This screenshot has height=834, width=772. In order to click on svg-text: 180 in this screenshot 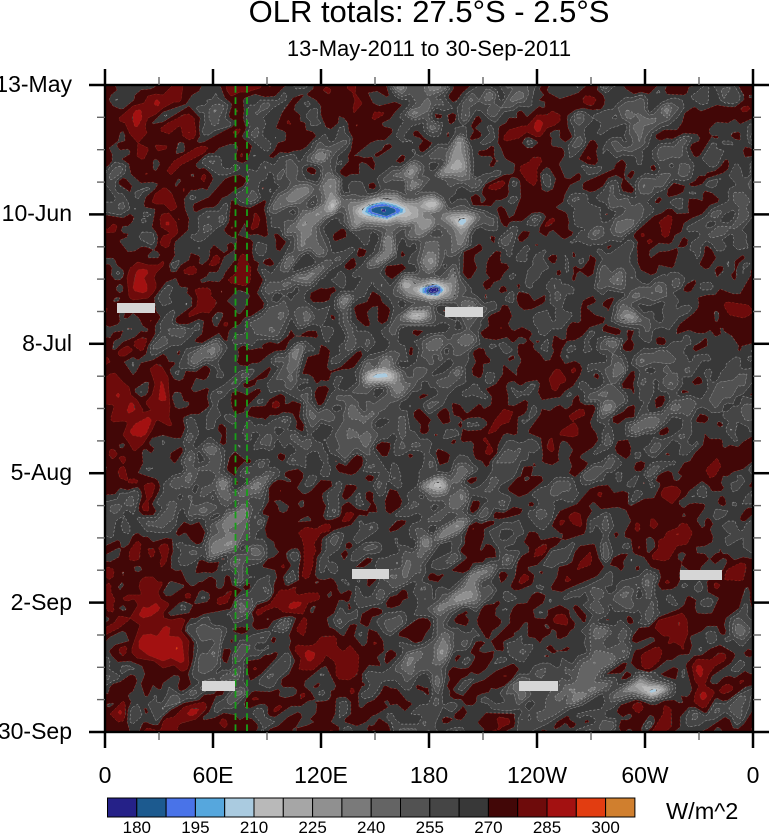, I will do `click(137, 826)`.